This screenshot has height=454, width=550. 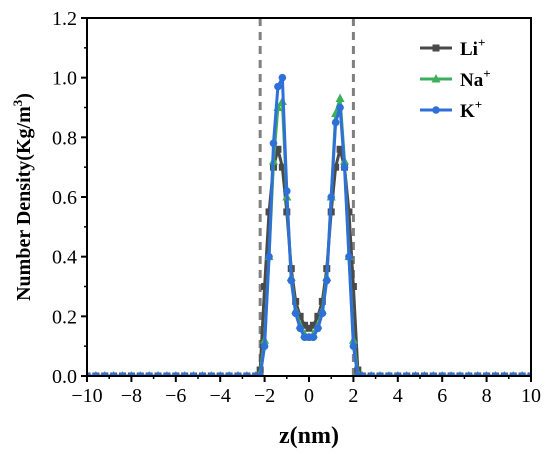 I want to click on legend-item-li: Li+, so click(x=452, y=47).